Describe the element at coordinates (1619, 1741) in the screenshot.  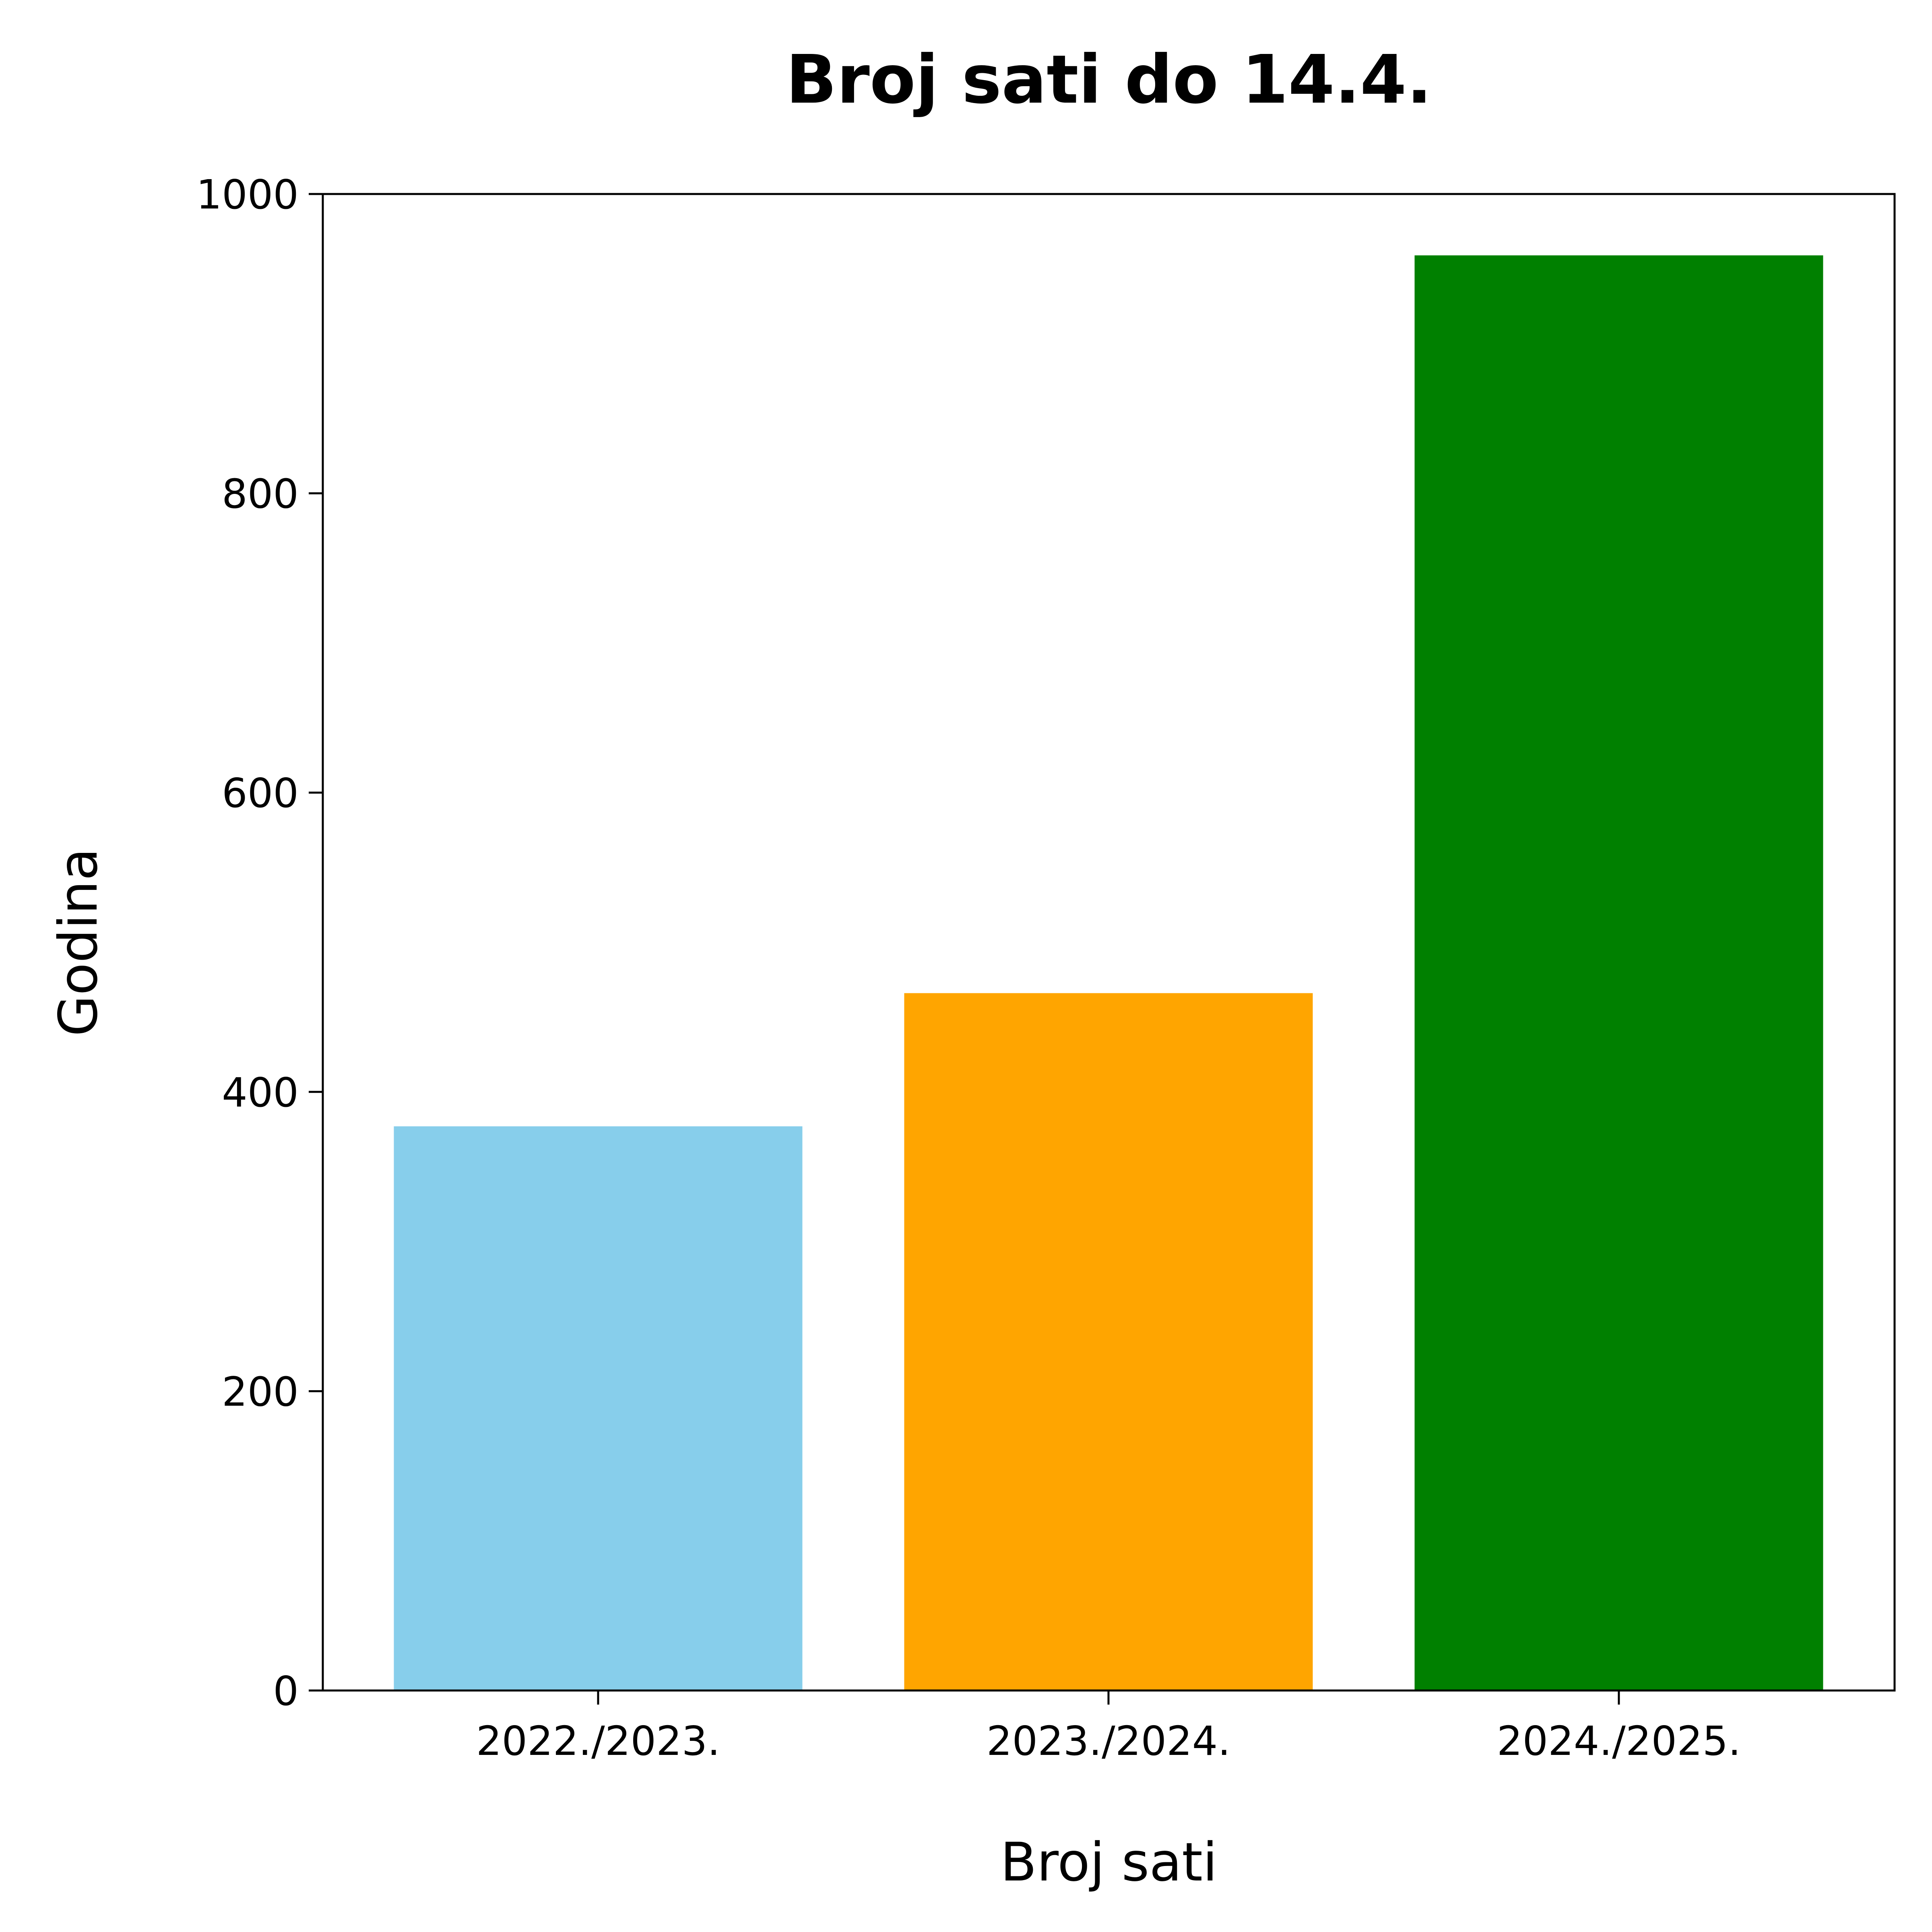
I see `x-tick-label-2: 2024./2025.` at that location.